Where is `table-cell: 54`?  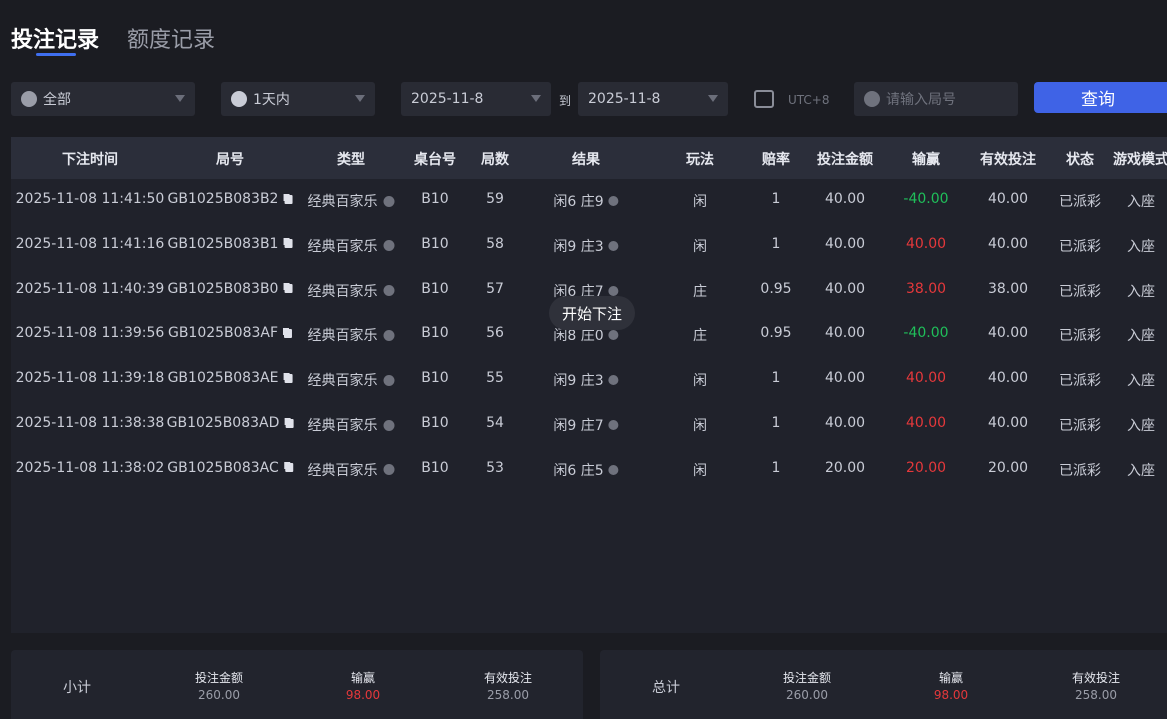 table-cell: 54 is located at coordinates (495, 423).